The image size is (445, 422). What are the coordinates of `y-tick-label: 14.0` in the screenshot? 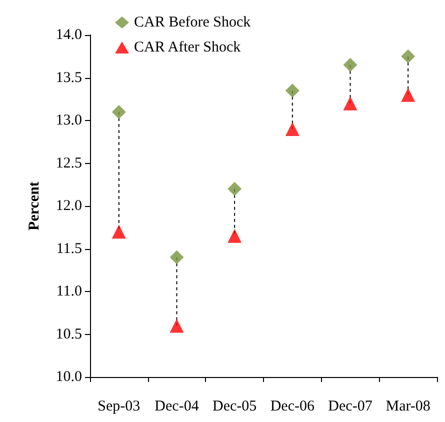 It's located at (69, 35).